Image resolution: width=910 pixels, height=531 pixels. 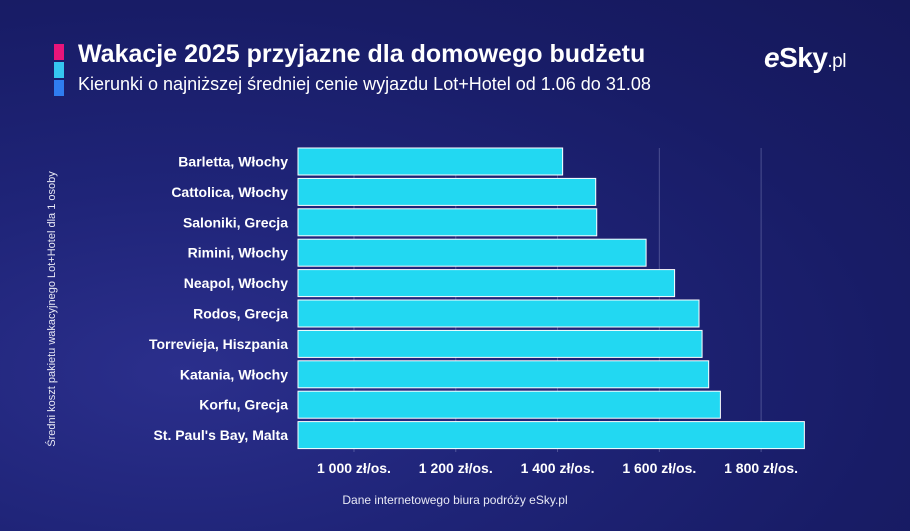 I want to click on accent-color-bars, so click(x=59, y=71).